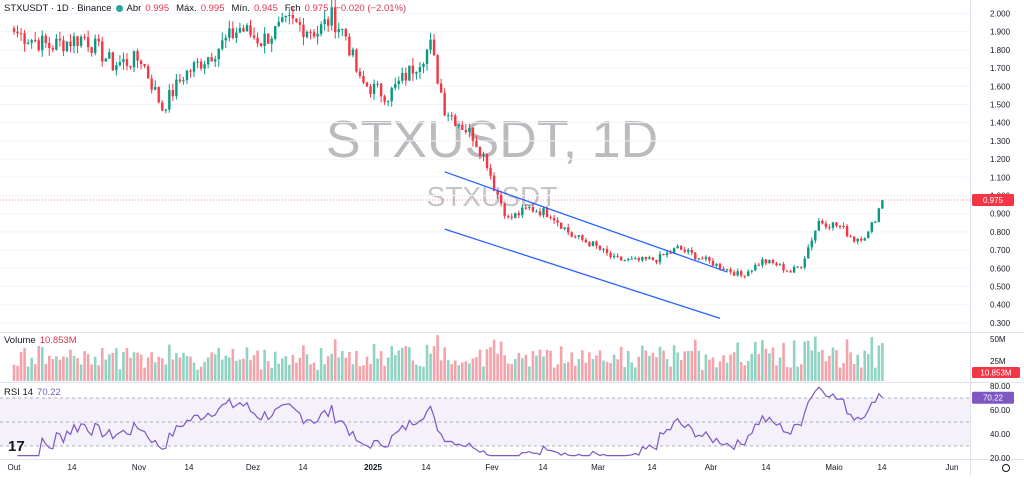 The height and width of the screenshot is (481, 1024). Describe the element at coordinates (49, 392) in the screenshot. I see `rsi-value: 70.22` at that location.